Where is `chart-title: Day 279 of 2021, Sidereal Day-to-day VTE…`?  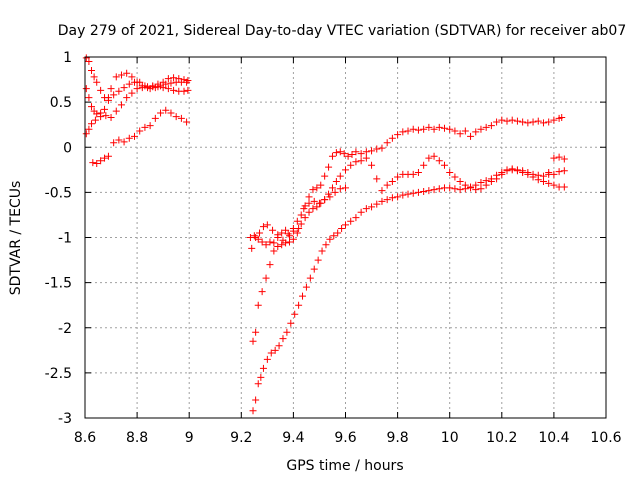
chart-title: Day 279 of 2021, Sidereal Day-to-day VTE… is located at coordinates (342, 31).